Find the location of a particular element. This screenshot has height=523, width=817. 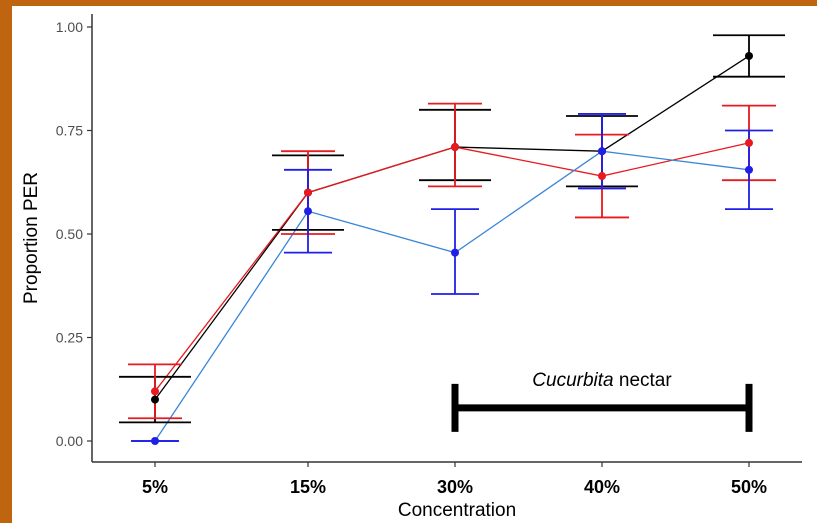

annotation-group: Cucurbita nectar is located at coordinates (602, 401).